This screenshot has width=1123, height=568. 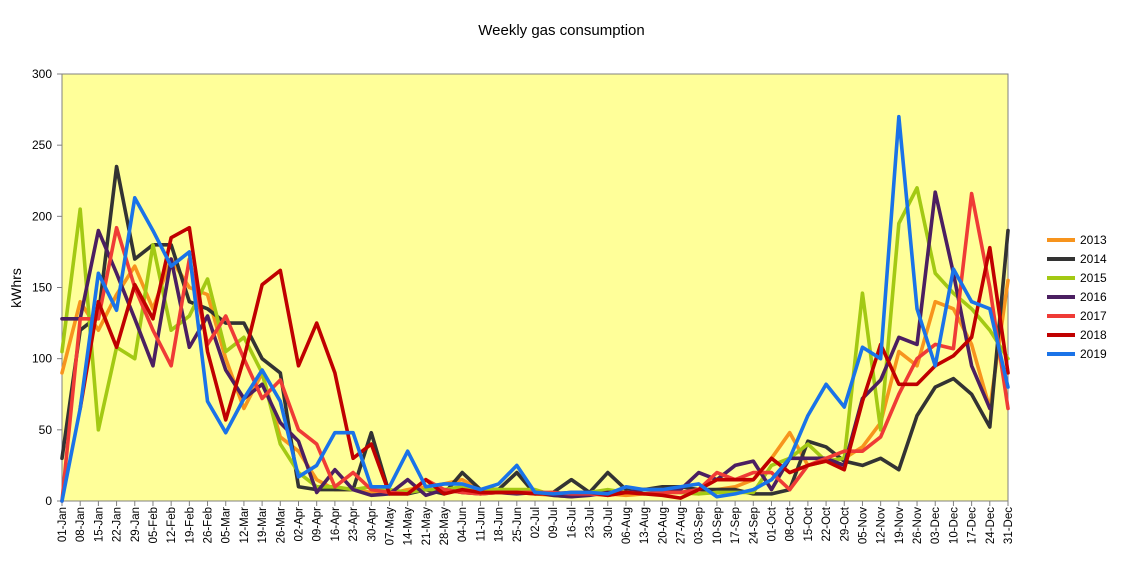 What do you see at coordinates (172, 525) in the screenshot?
I see `x-tick-label: 12-Feb` at bounding box center [172, 525].